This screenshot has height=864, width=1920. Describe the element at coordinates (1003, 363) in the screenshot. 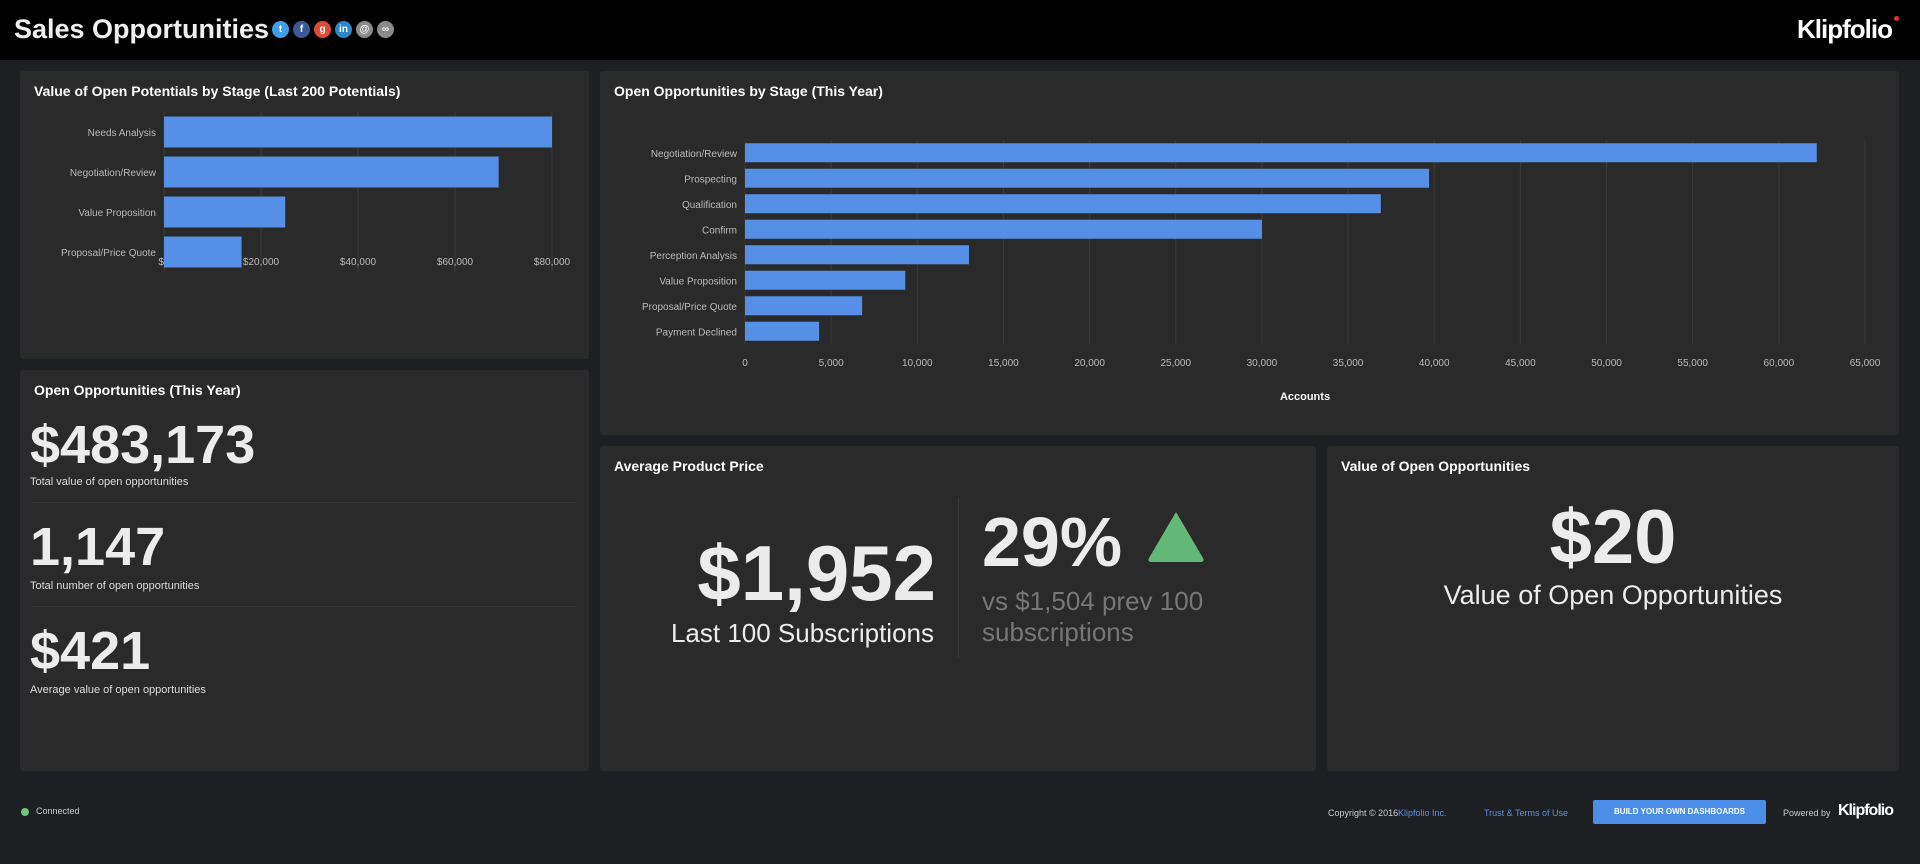

I see `x-tick-label: 15,000` at that location.